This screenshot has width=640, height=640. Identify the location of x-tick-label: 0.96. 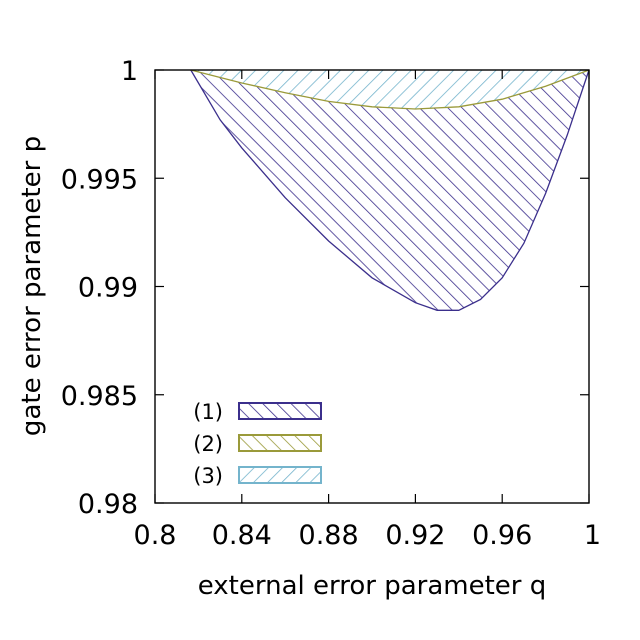
(502, 535).